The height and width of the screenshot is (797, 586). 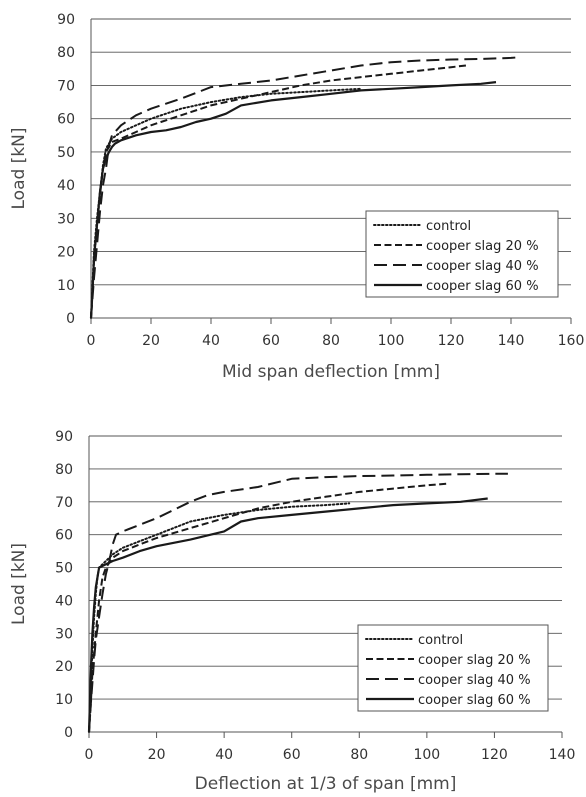 I want to click on chart1-legend-label-3: cooper slag 60 %, so click(x=482, y=286).